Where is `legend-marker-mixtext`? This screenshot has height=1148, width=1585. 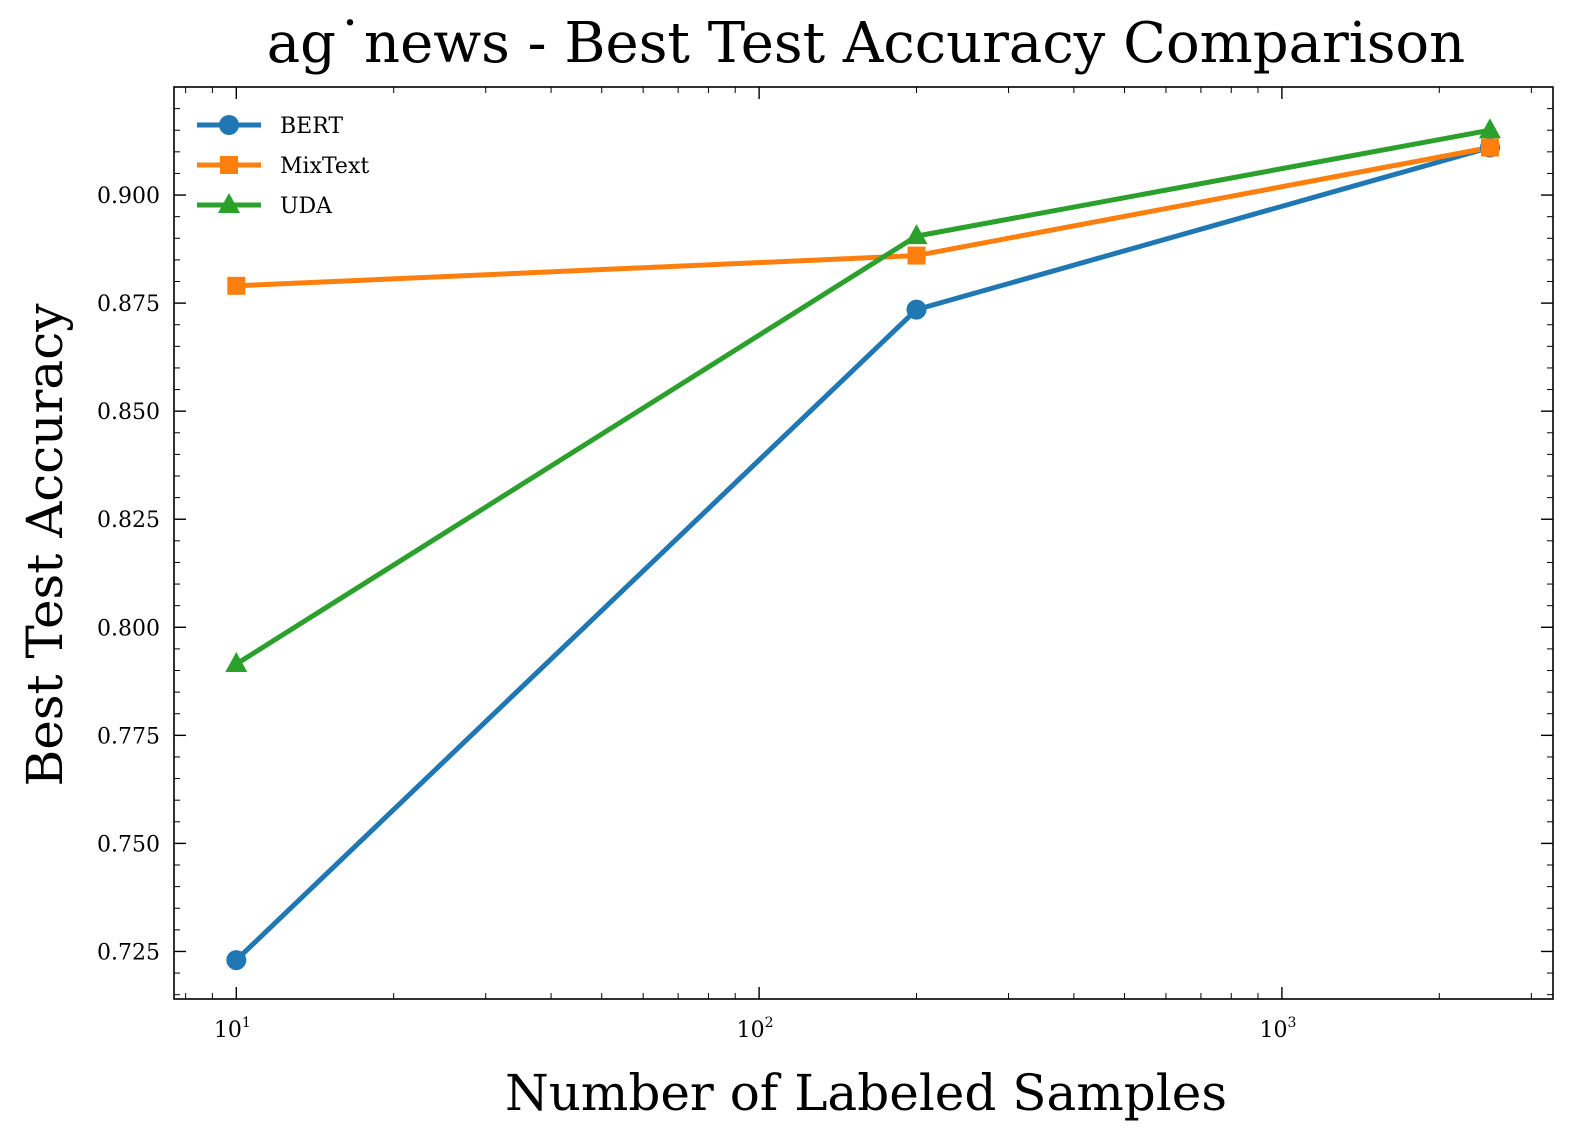 legend-marker-mixtext is located at coordinates (229, 165).